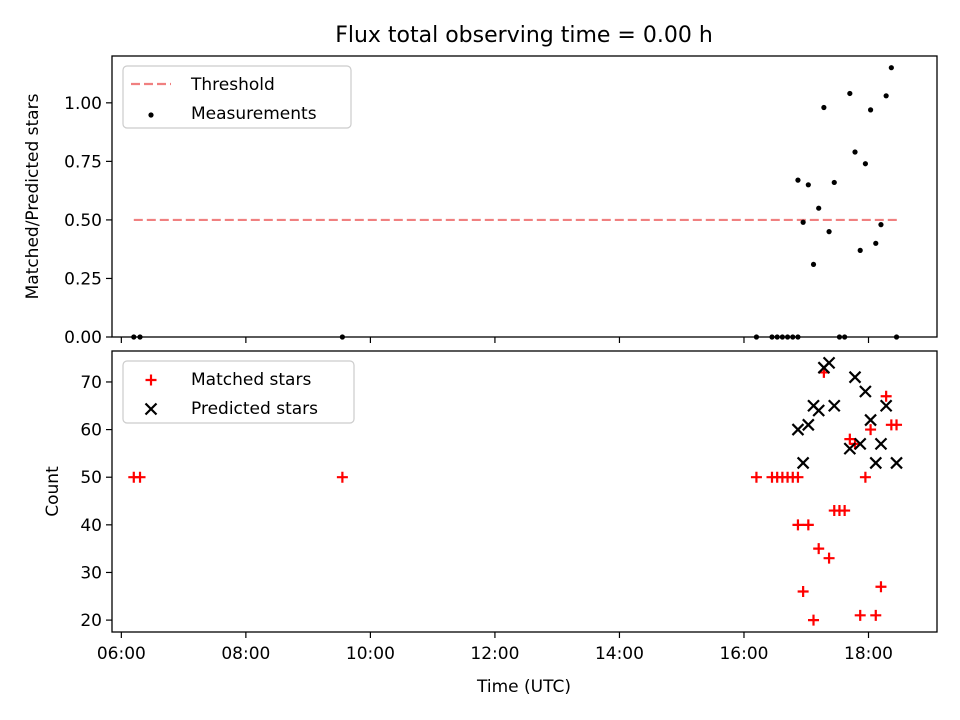  What do you see at coordinates (619, 654) in the screenshot?
I see `x-tick-label: 14:00` at bounding box center [619, 654].